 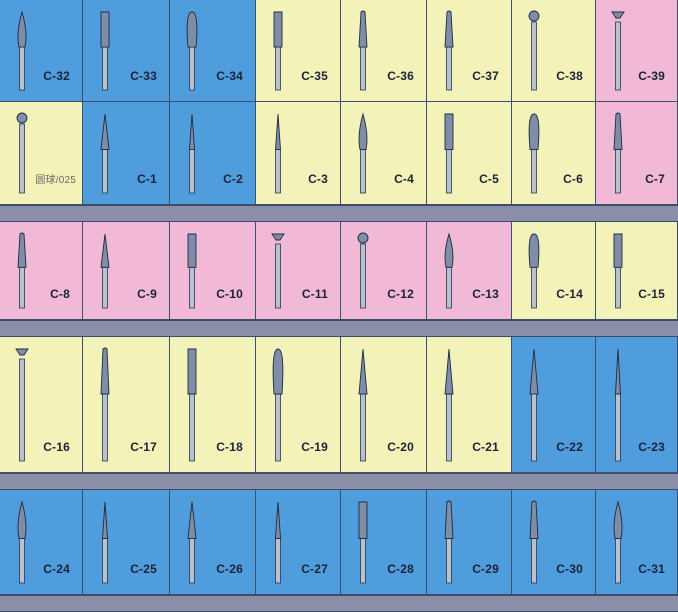 What do you see at coordinates (339, 213) in the screenshot?
I see `row-divider` at bounding box center [339, 213].